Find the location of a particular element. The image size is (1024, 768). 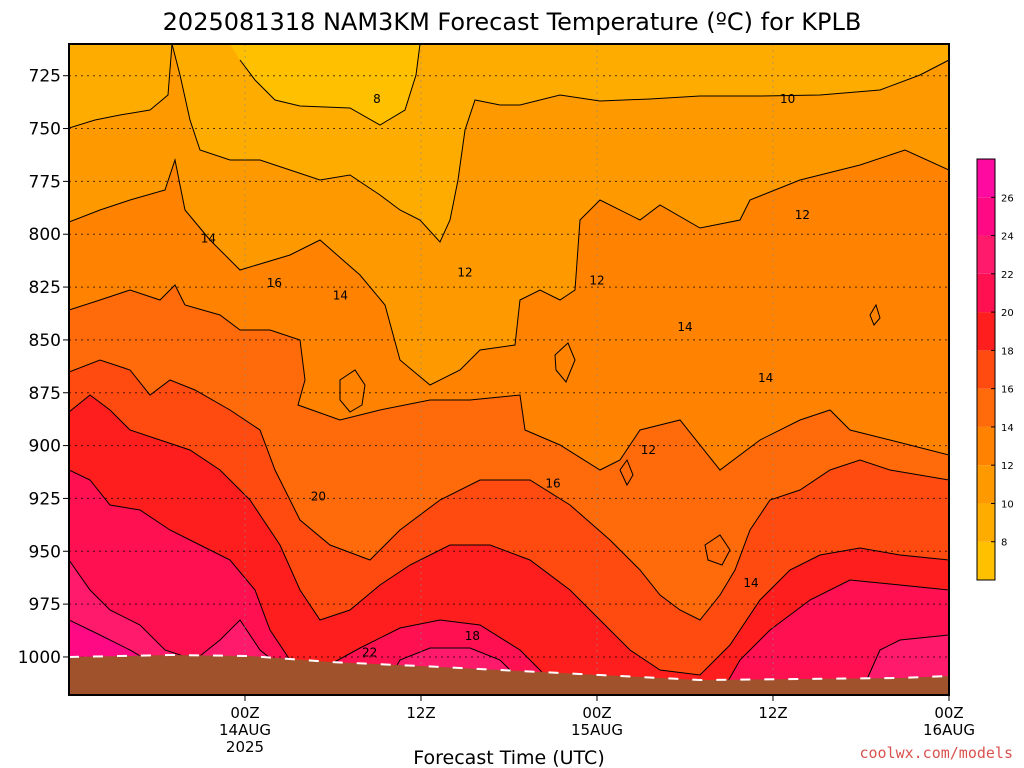

x-tick-label: 16AUG is located at coordinates (949, 730).